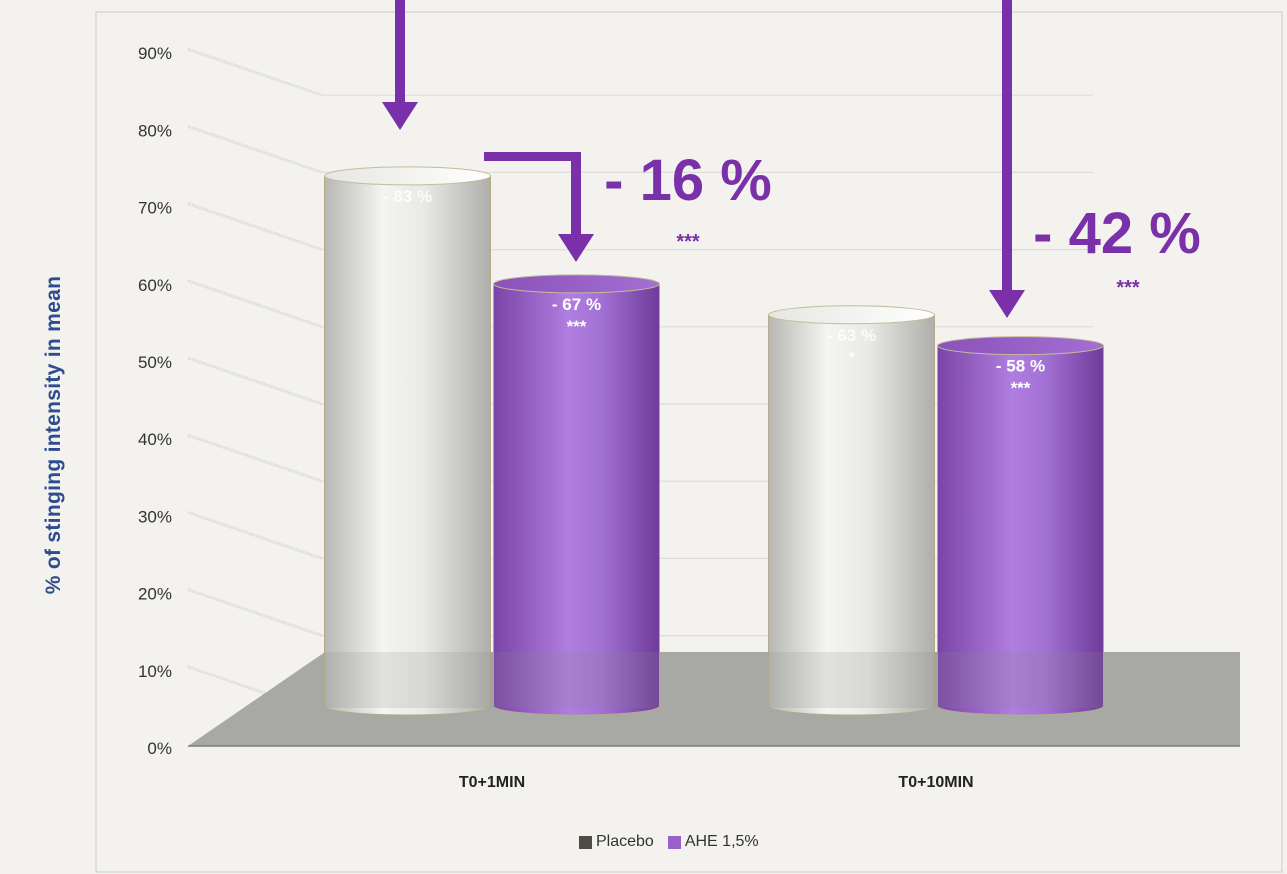  What do you see at coordinates (674, 842) in the screenshot?
I see `legend-swatch-ahe` at bounding box center [674, 842].